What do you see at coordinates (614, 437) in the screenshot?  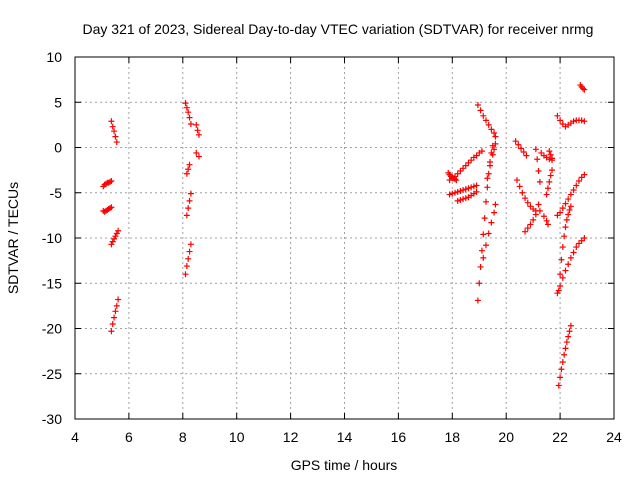 I see `x-tick-label: 24` at bounding box center [614, 437].